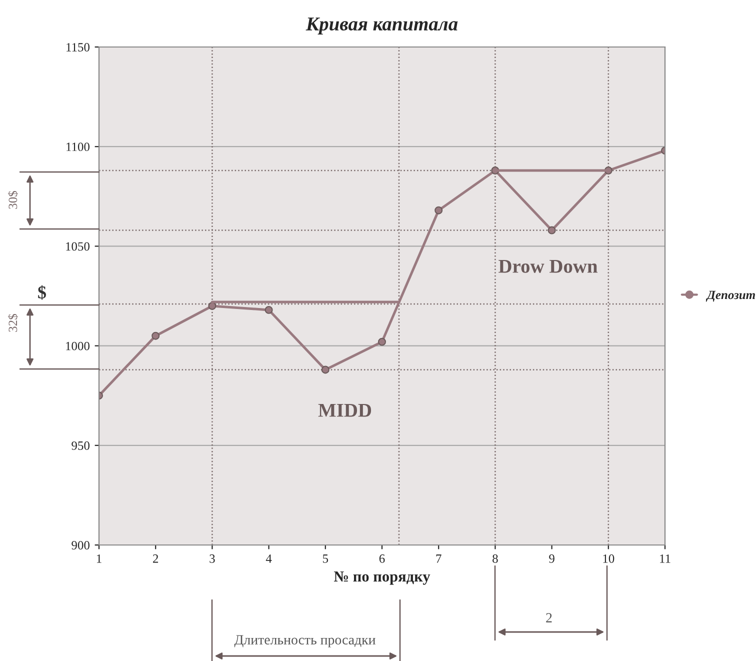  I want to click on x-tick-label: 9, so click(551, 558).